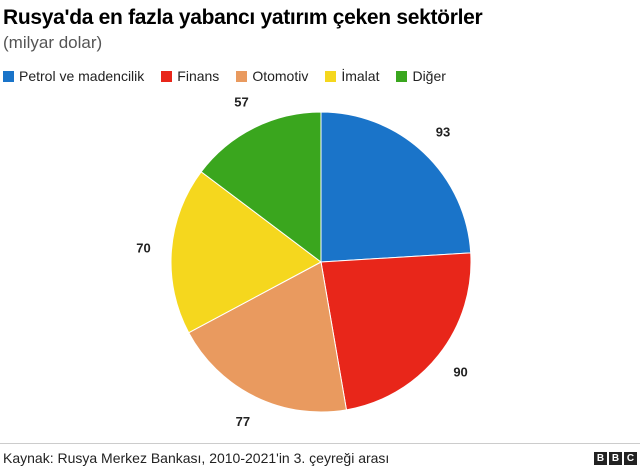 The image size is (640, 471). What do you see at coordinates (241, 102) in the screenshot?
I see `pie-label-diger: 57` at bounding box center [241, 102].